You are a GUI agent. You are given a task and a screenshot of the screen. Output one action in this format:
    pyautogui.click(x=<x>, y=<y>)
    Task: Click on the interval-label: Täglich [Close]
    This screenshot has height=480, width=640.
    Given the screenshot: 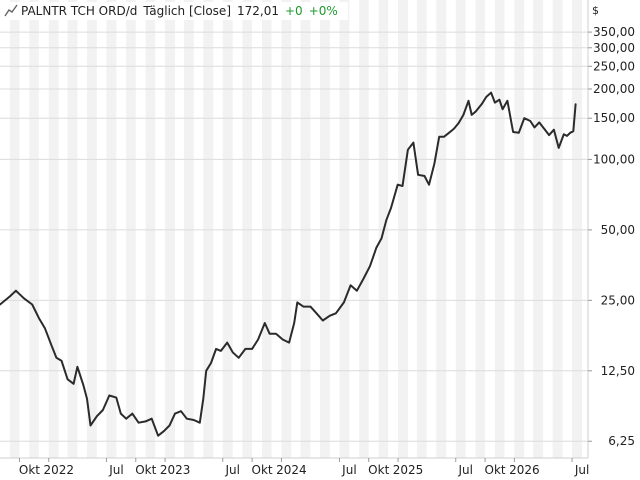 What is the action you would take?
    pyautogui.click(x=187, y=11)
    